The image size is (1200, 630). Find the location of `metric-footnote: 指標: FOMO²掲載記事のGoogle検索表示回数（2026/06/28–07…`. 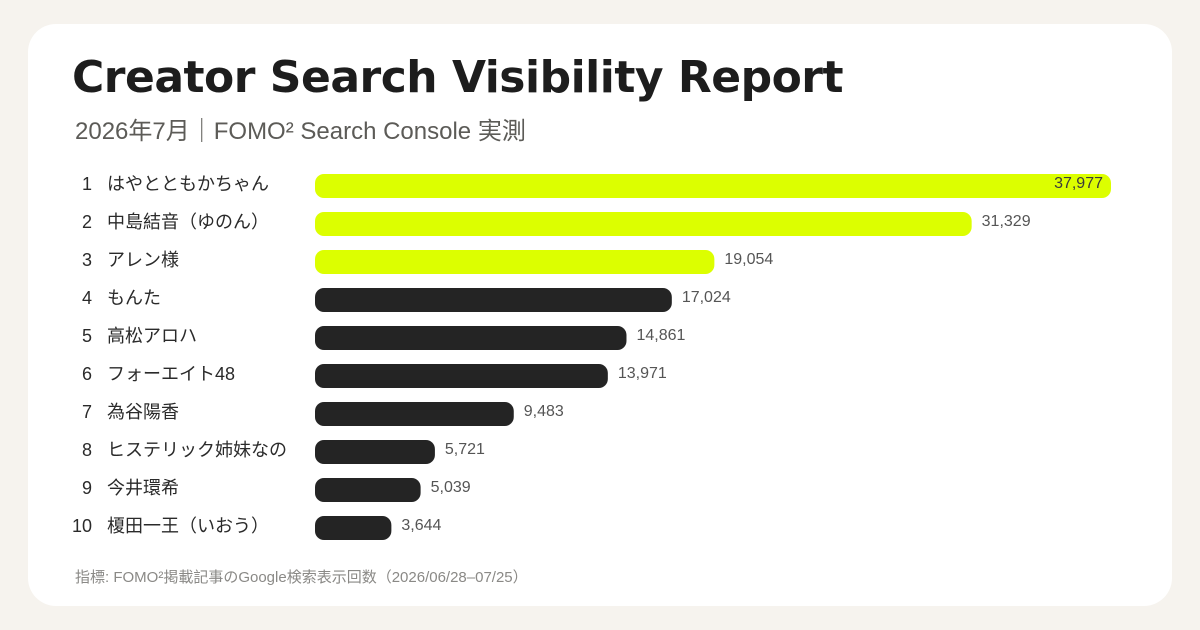

metric-footnote: 指標: FOMO²掲載記事のGoogle検索表示回数（2026/06/28–07… is located at coordinates (301, 577).